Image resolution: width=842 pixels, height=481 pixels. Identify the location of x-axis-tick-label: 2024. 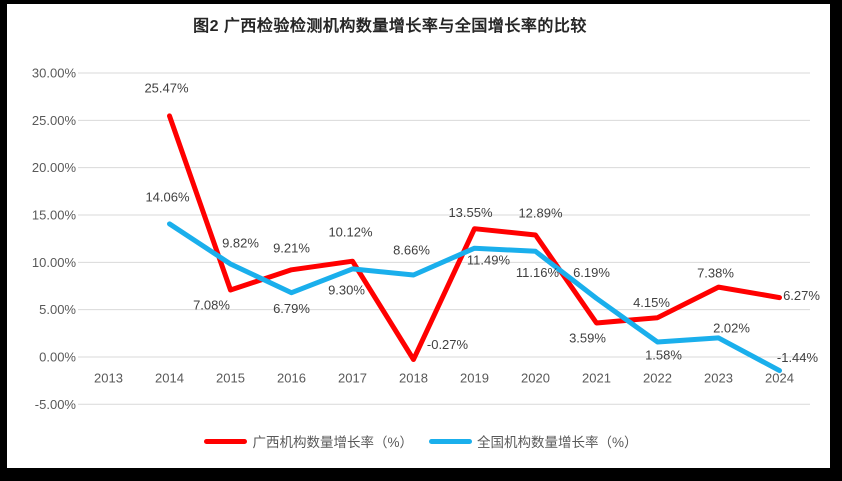
(779, 378).